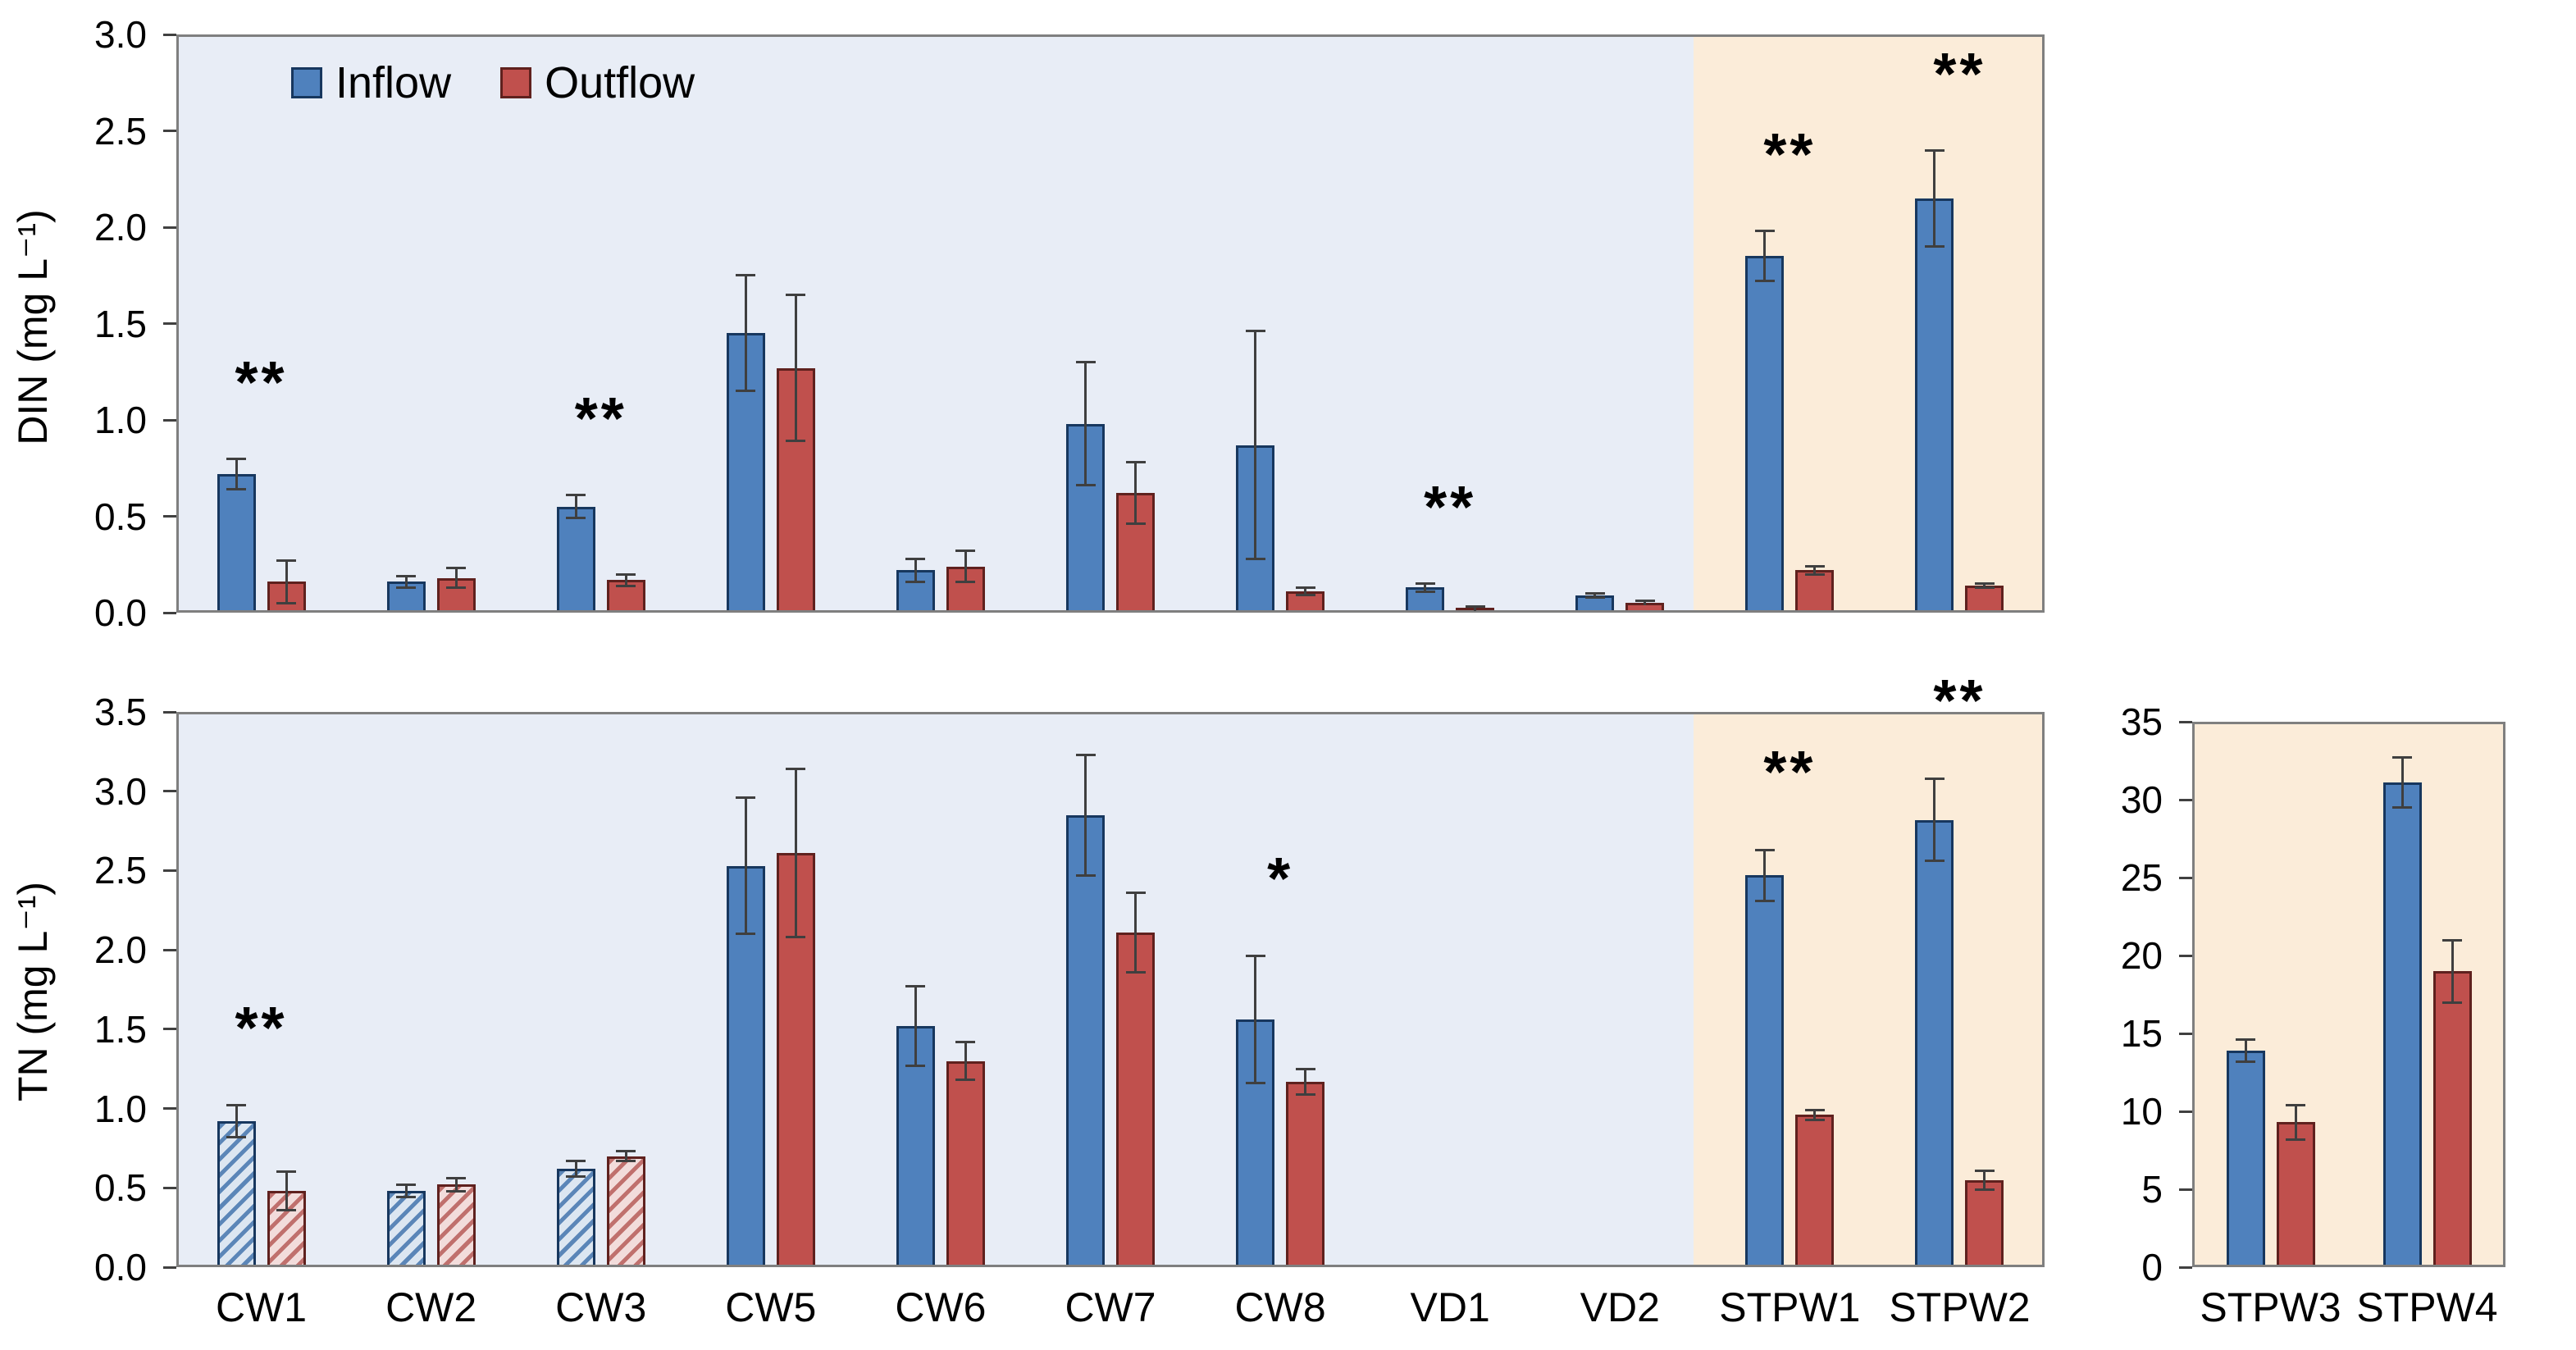 The height and width of the screenshot is (1350, 2576). I want to click on error-bar-outflow-stpw1, so click(1815, 570).